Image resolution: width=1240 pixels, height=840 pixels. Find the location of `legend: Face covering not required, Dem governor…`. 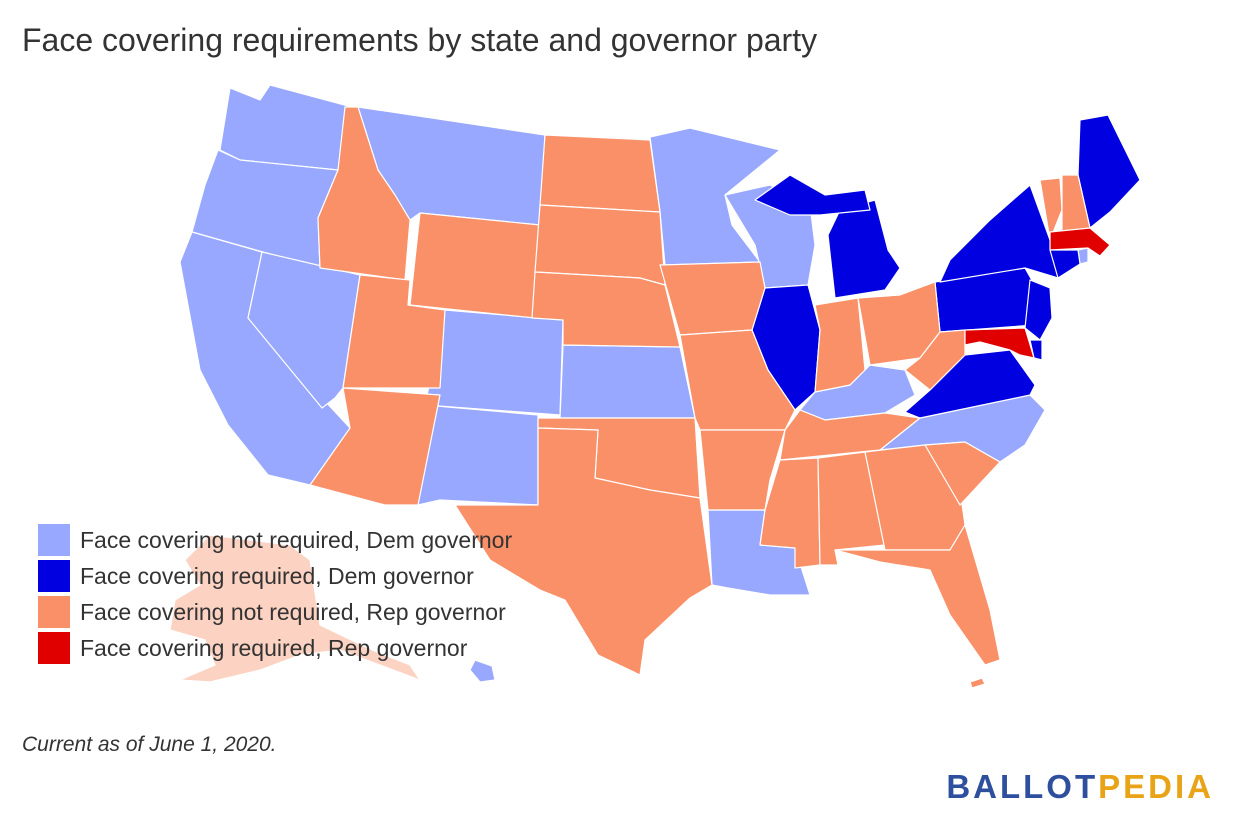

legend: Face covering not required, Dem governor… is located at coordinates (275, 594).